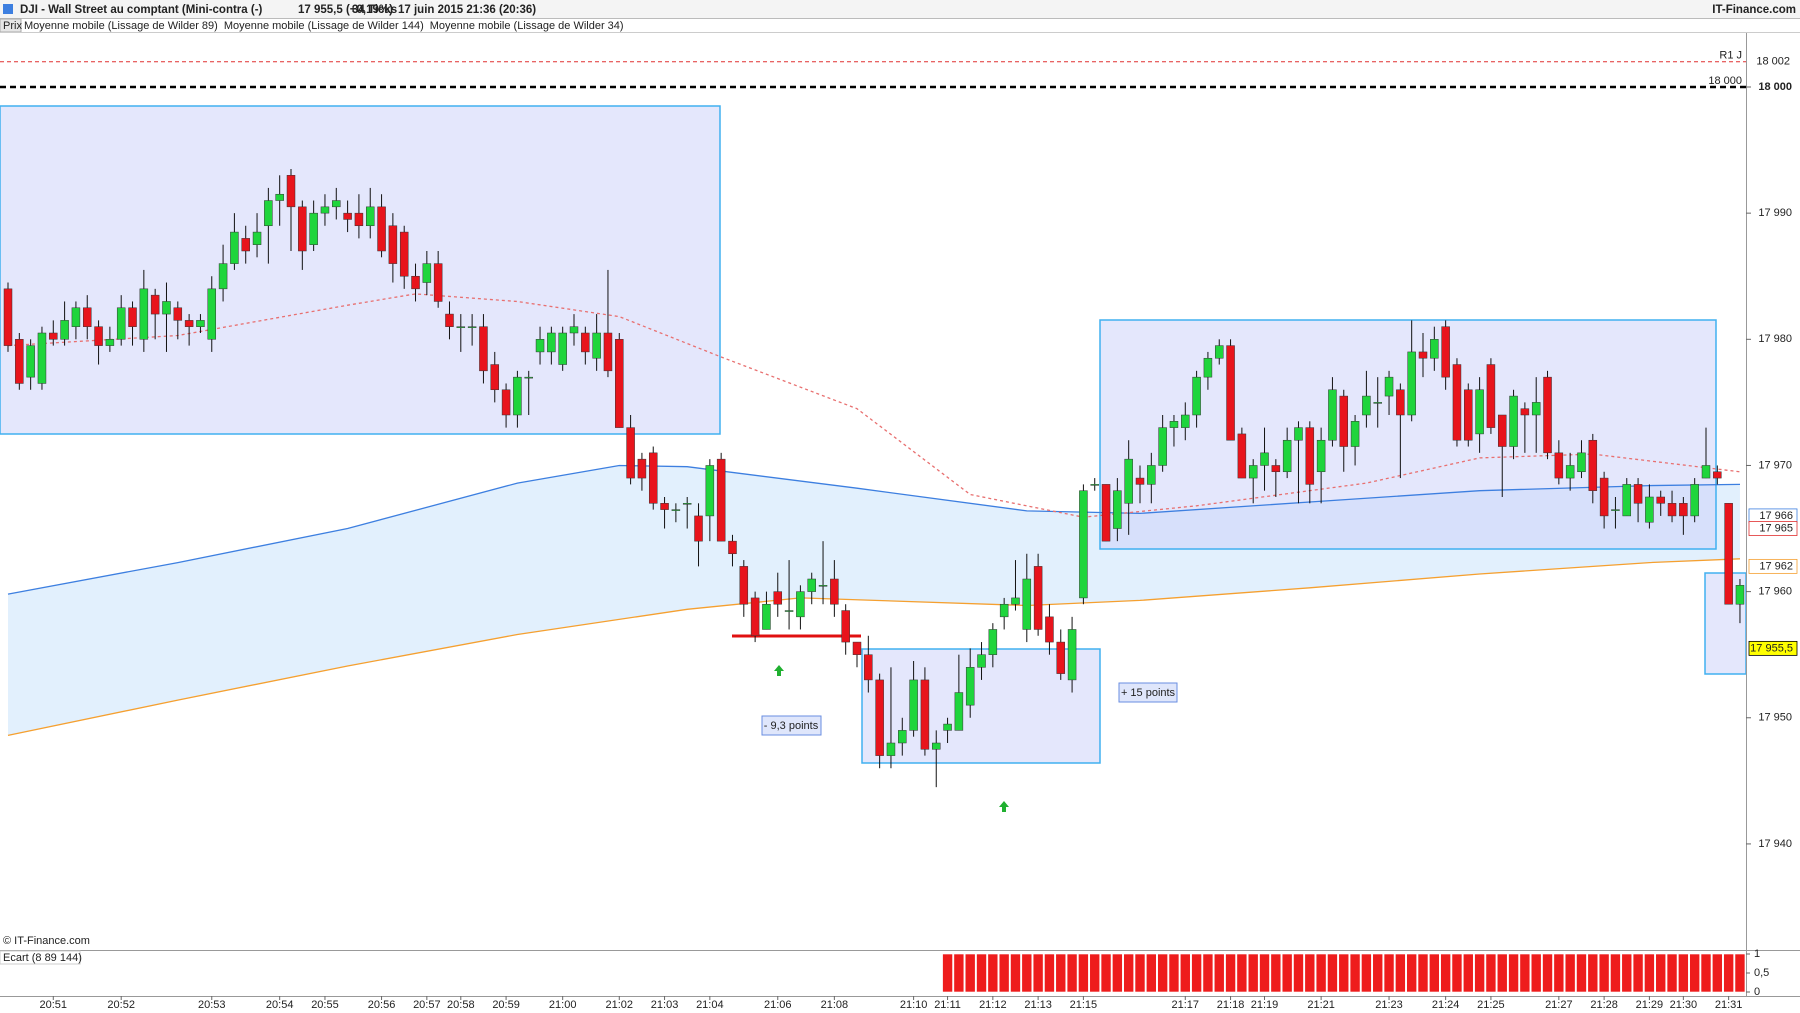 Image resolution: width=1800 pixels, height=1013 pixels. I want to click on price-tag: 17 966, so click(1776, 516).